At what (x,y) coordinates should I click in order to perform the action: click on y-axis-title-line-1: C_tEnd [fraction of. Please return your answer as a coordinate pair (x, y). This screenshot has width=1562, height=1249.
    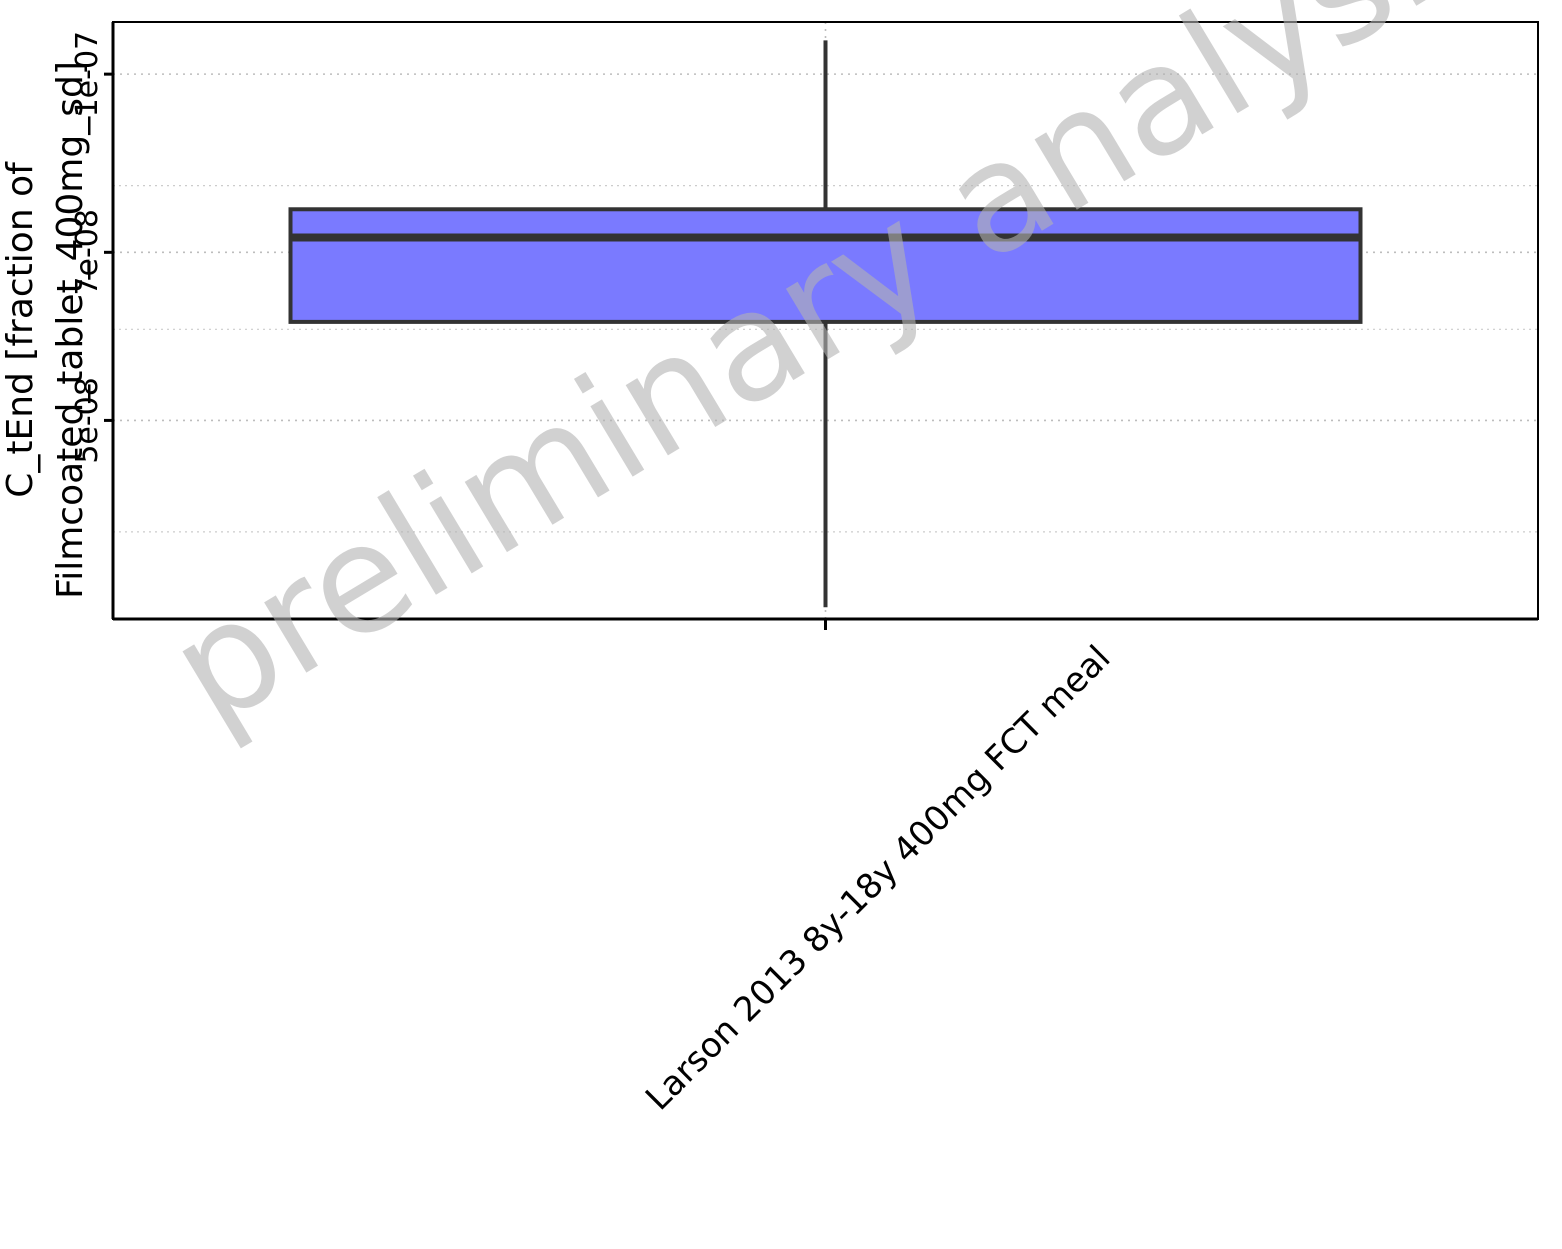
    Looking at the image, I should click on (20, 329).